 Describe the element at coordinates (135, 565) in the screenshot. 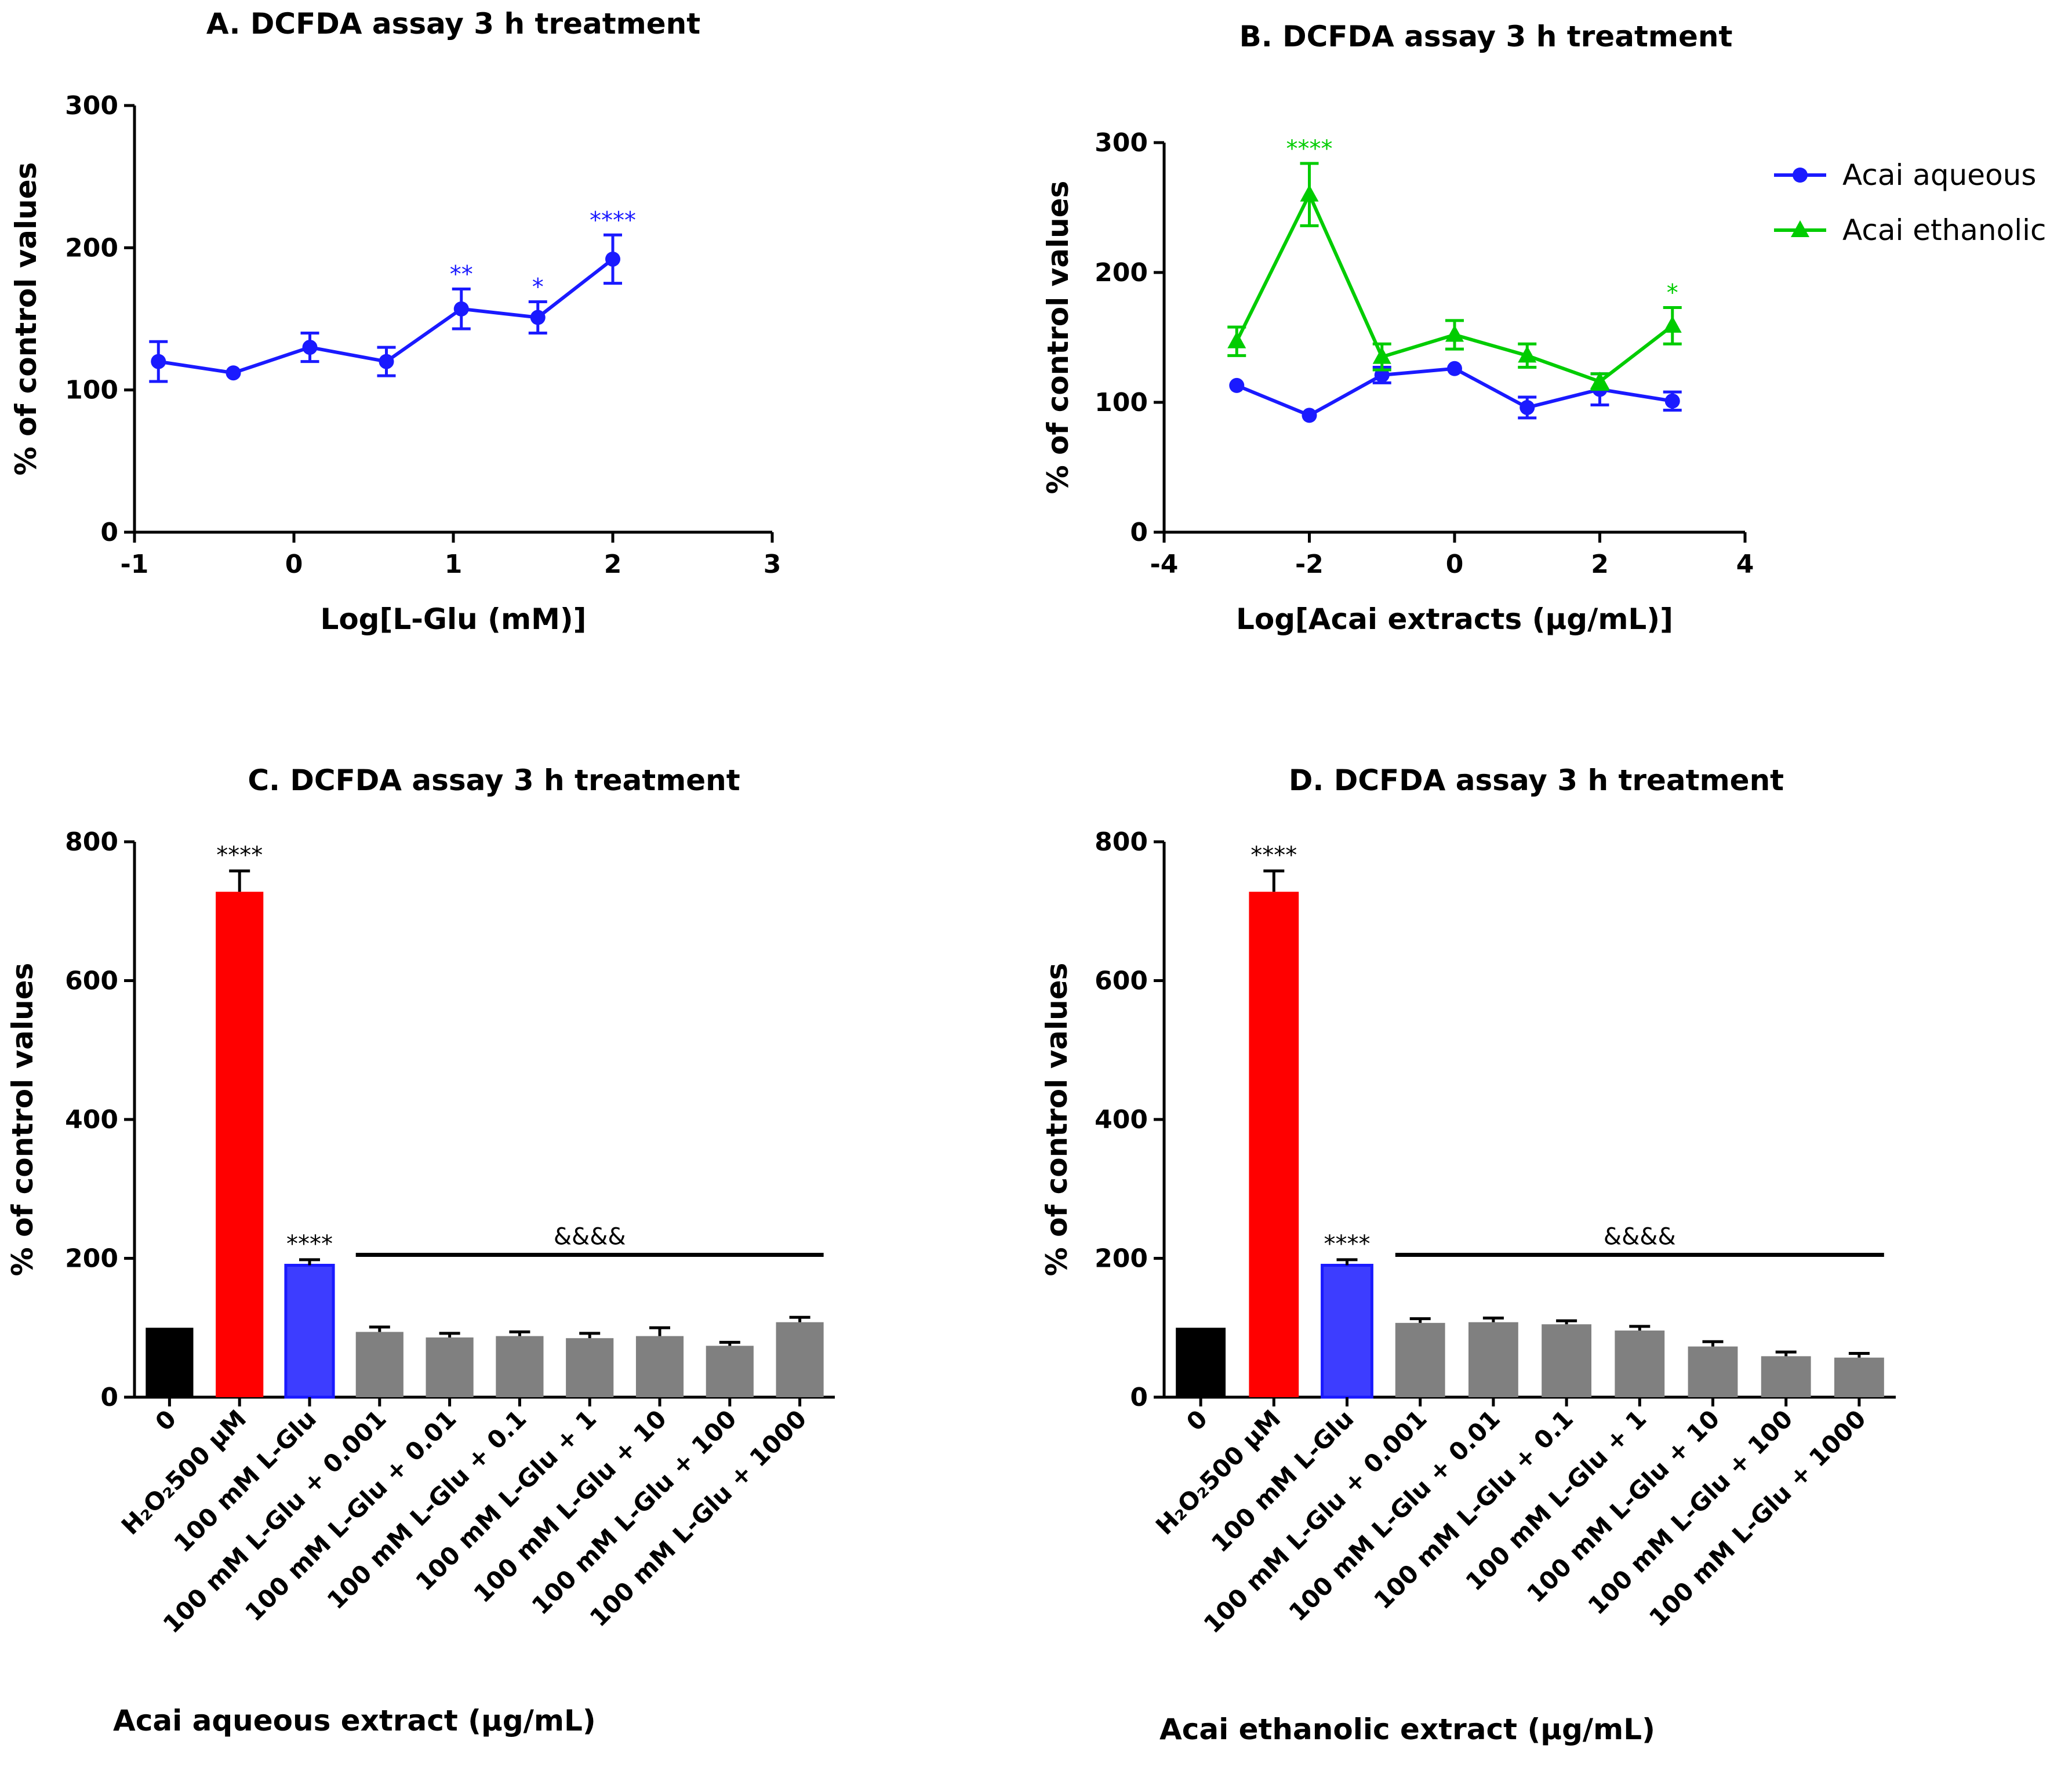

I see `x-tick-label: -1` at that location.